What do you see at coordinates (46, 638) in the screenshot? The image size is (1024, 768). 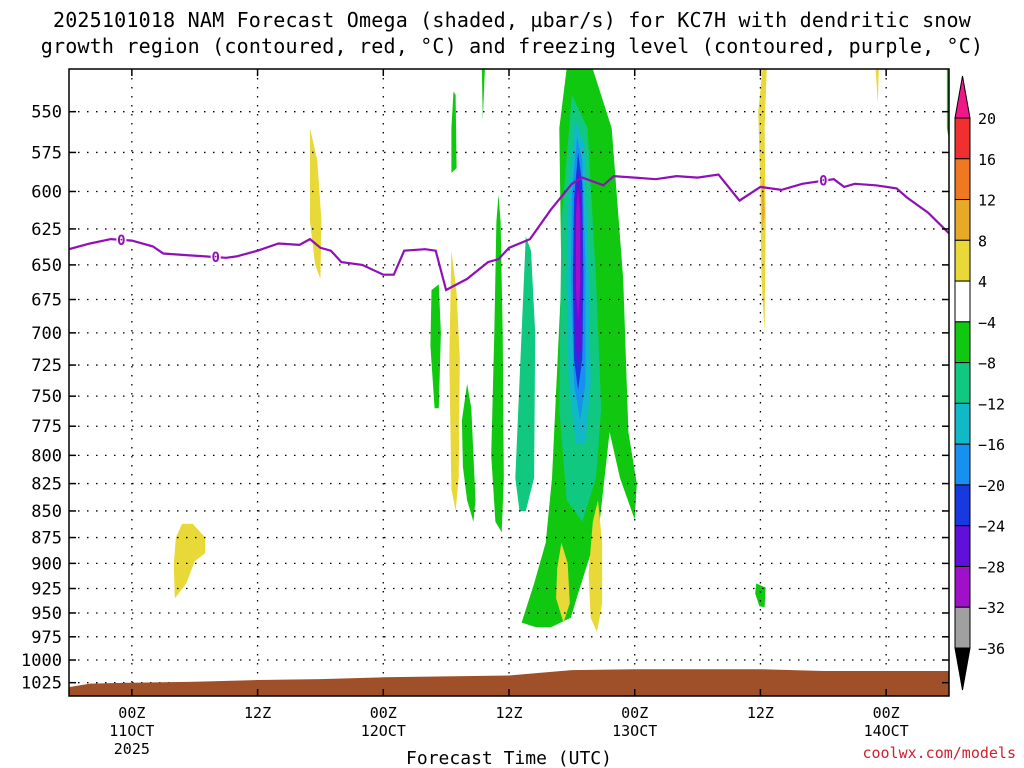 I see `y-tick-label-975: 975` at bounding box center [46, 638].